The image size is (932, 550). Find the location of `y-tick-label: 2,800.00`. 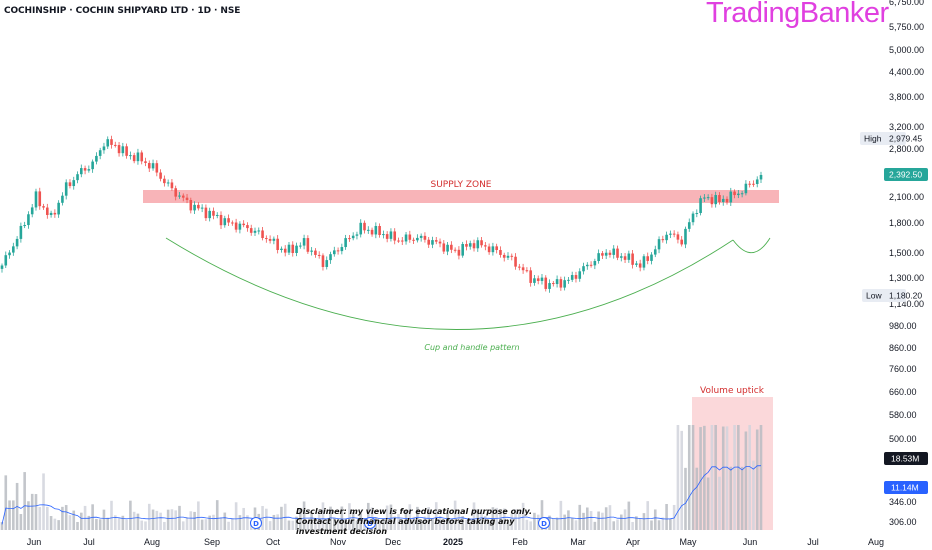

y-tick-label: 2,800.00 is located at coordinates (906, 149).